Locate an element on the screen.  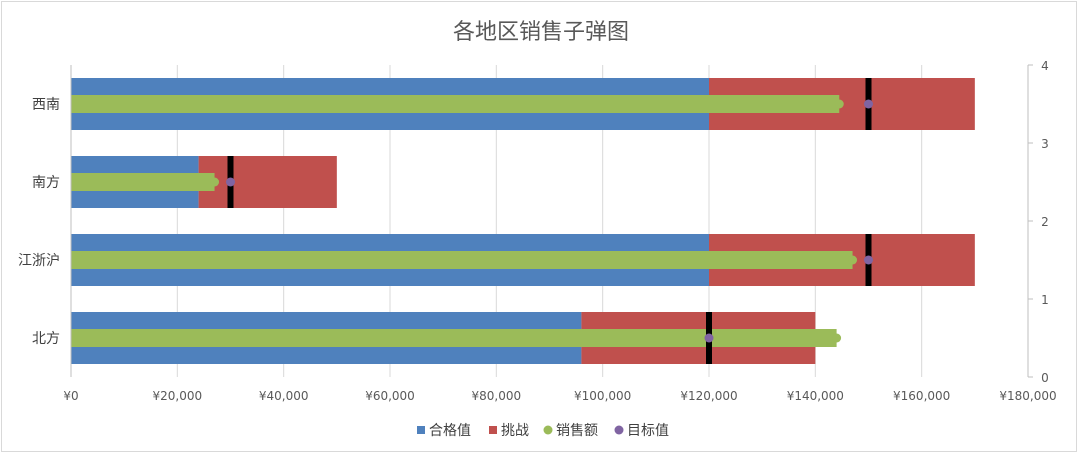
x-tick-label: ¥80,000 is located at coordinates (497, 396).